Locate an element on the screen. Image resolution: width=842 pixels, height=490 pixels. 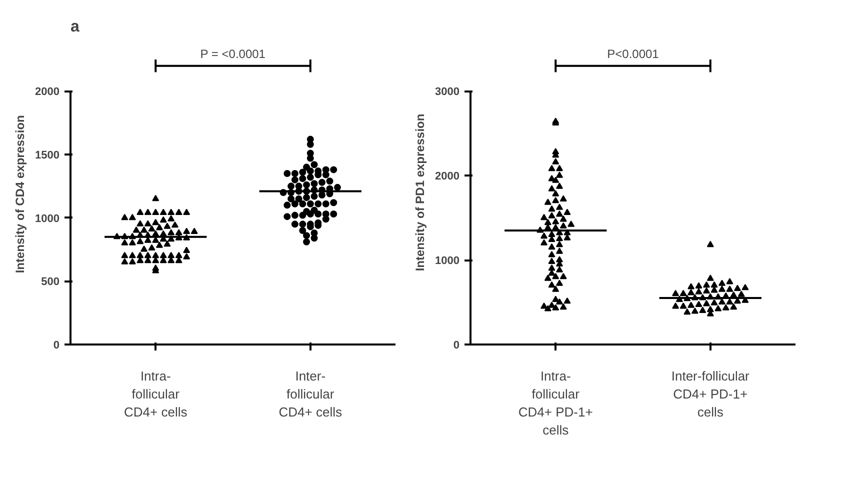
chart-title: a is located at coordinates (75, 27).